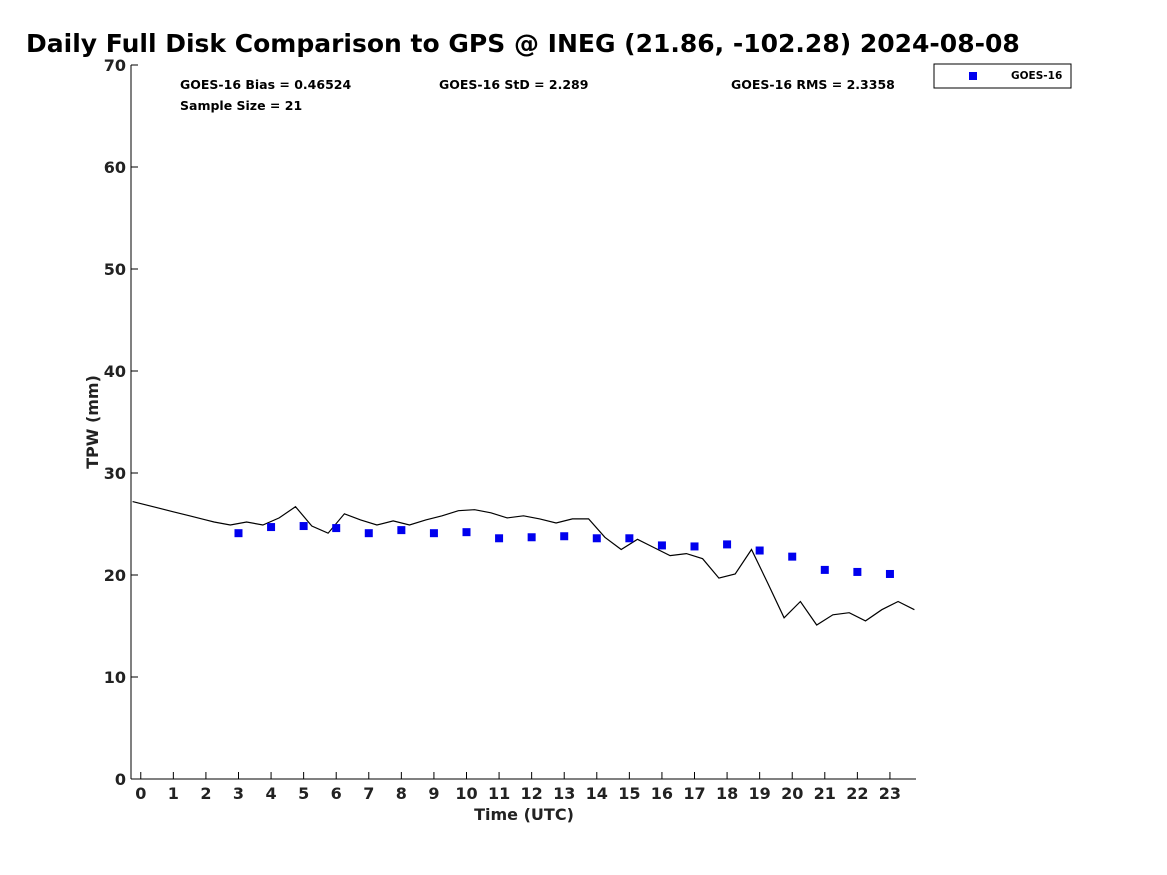  What do you see at coordinates (518, 787) in the screenshot?
I see `x-axis-ticks: 0 1 2 3 4 5 6 7 8 9 10 11 12 13 14 15 16 17 18 19 20 21 22 23` at bounding box center [518, 787].